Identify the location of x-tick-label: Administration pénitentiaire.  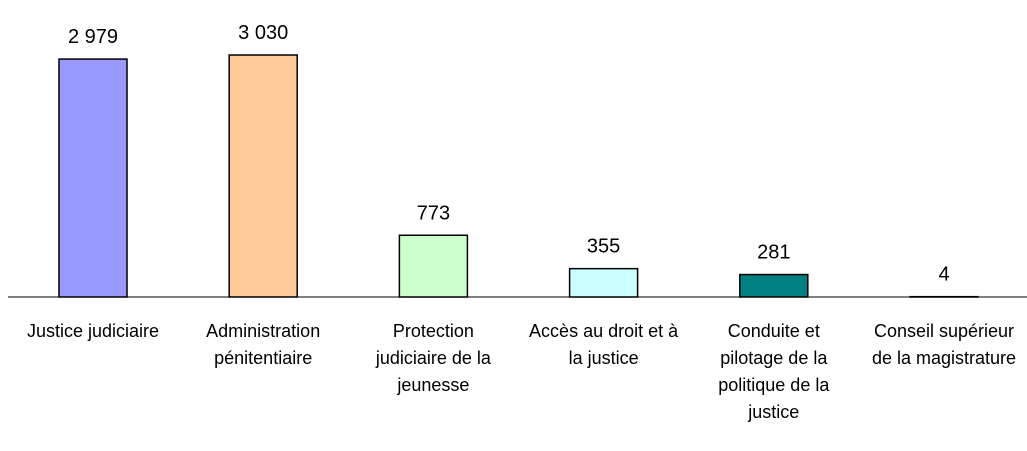
(263, 344).